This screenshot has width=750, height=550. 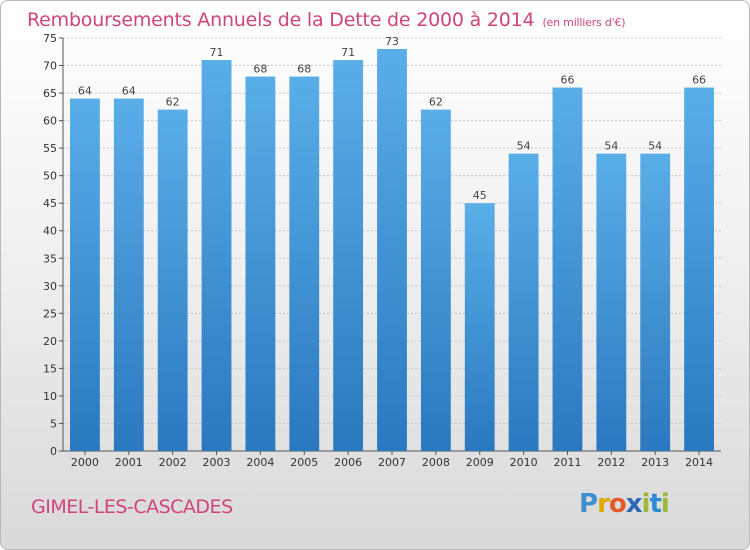 I want to click on x-tick-label: 2001, so click(x=129, y=462).